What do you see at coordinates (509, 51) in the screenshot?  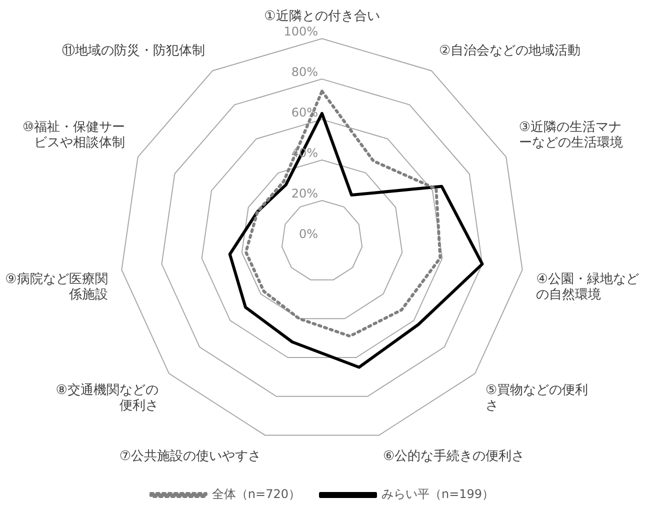 I see `spoke-label: ②自治会などの地域活動` at bounding box center [509, 51].